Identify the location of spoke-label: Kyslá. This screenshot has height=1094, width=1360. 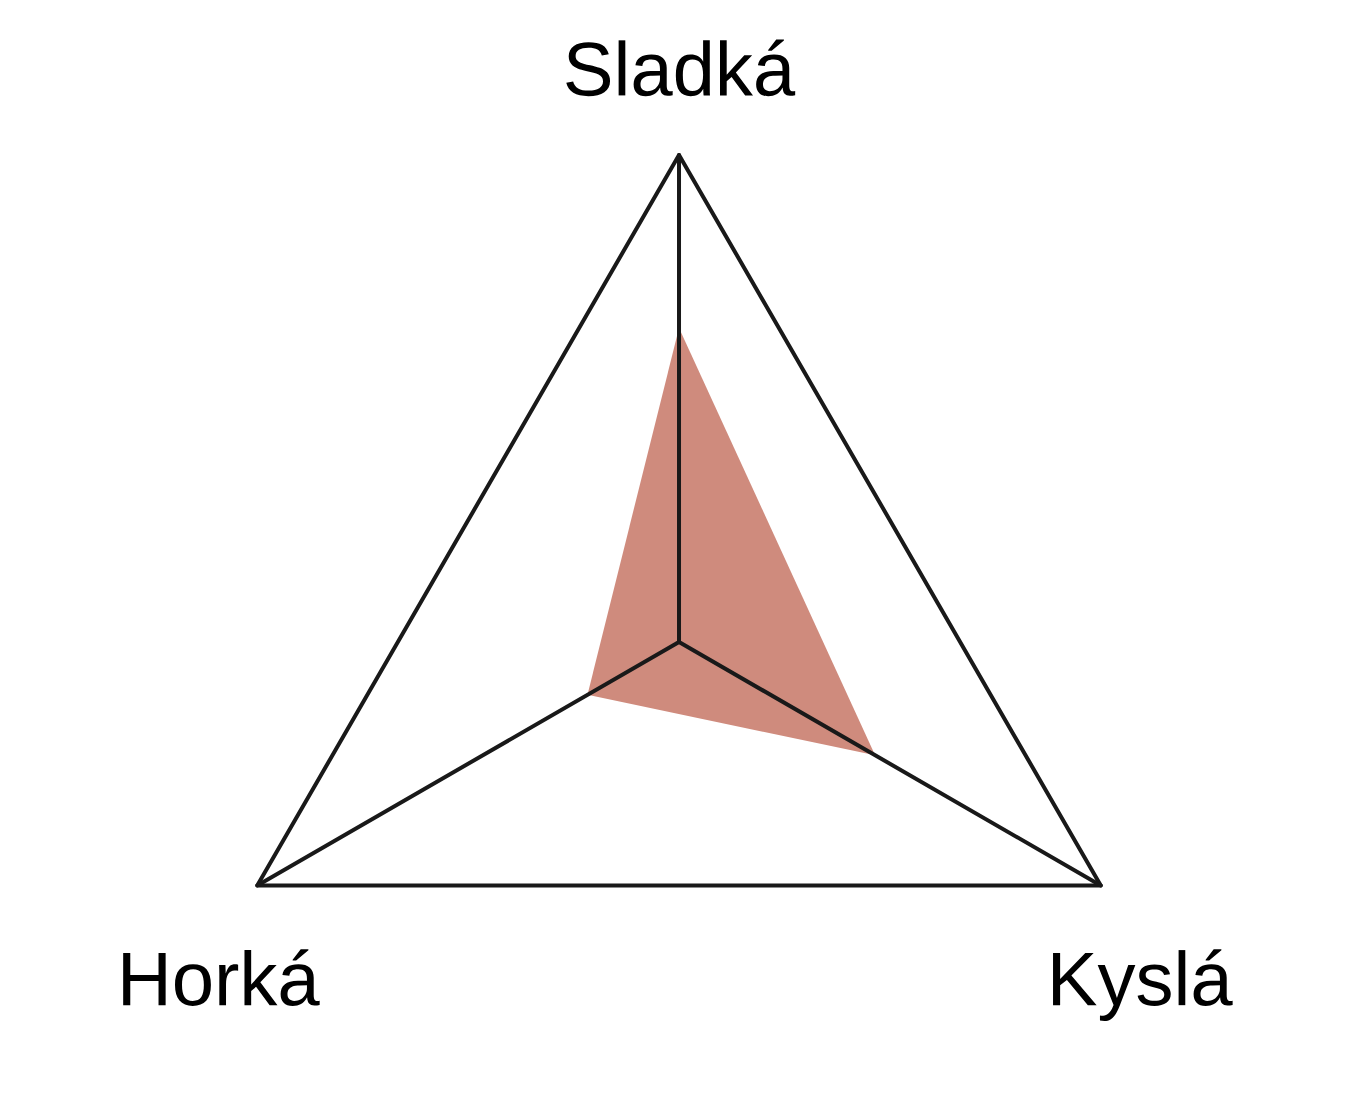
(1143, 985).